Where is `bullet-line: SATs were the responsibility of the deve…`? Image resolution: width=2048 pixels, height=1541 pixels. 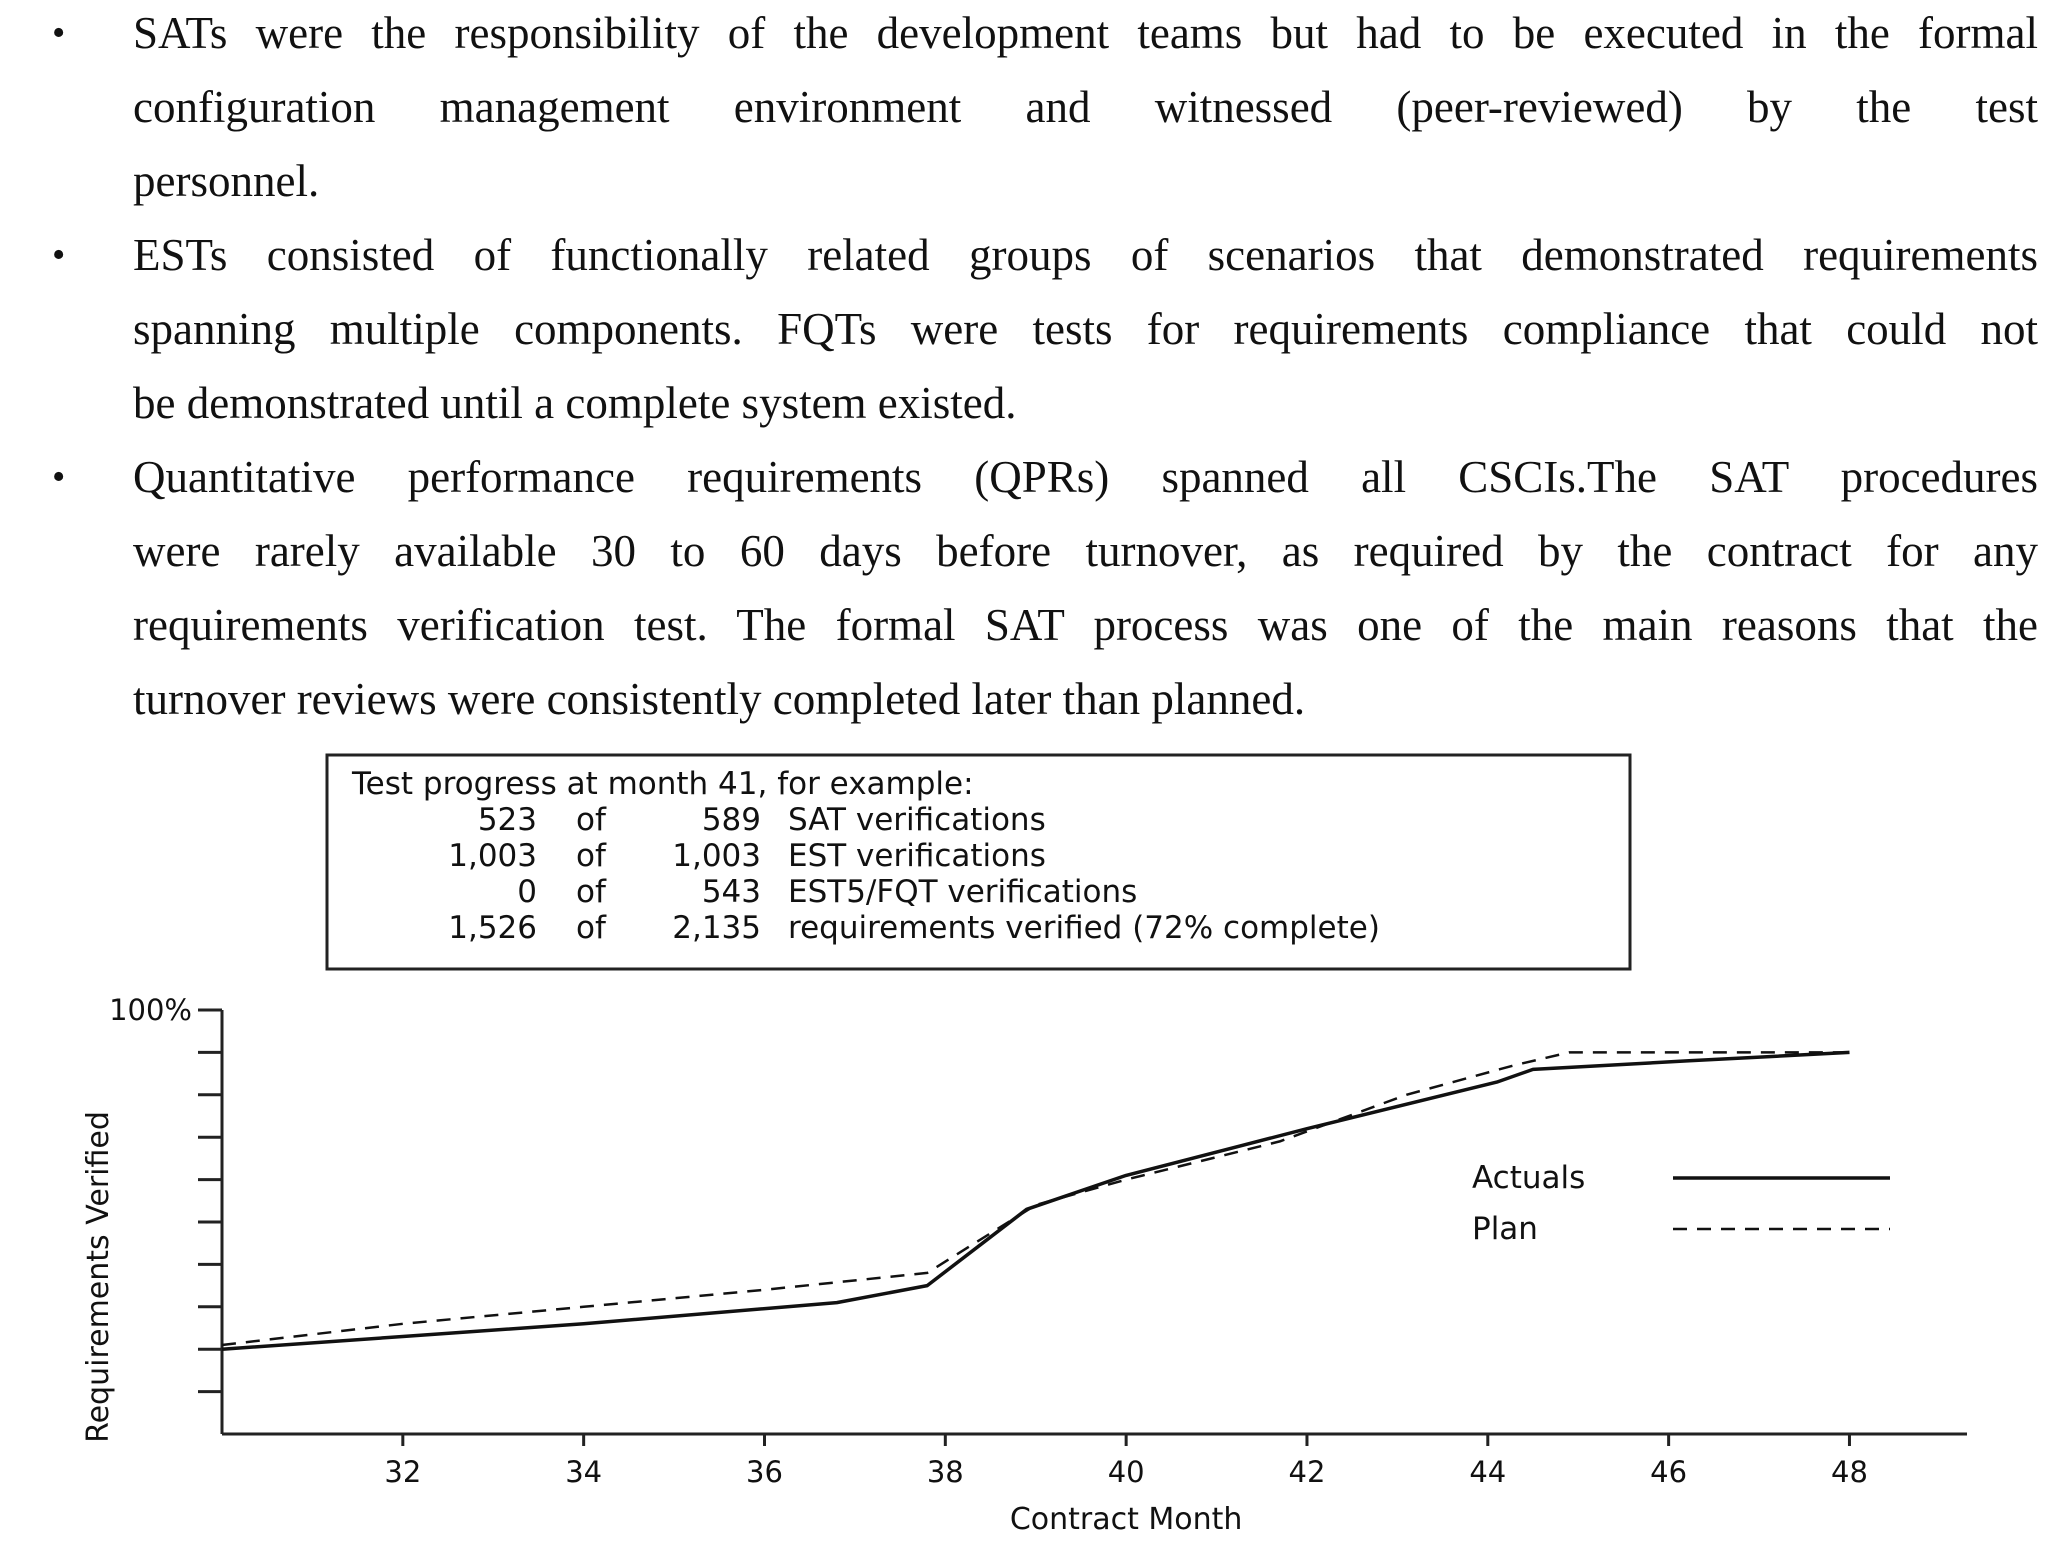 bullet-line: SATs were the responsibility of the deve… is located at coordinates (1085, 33).